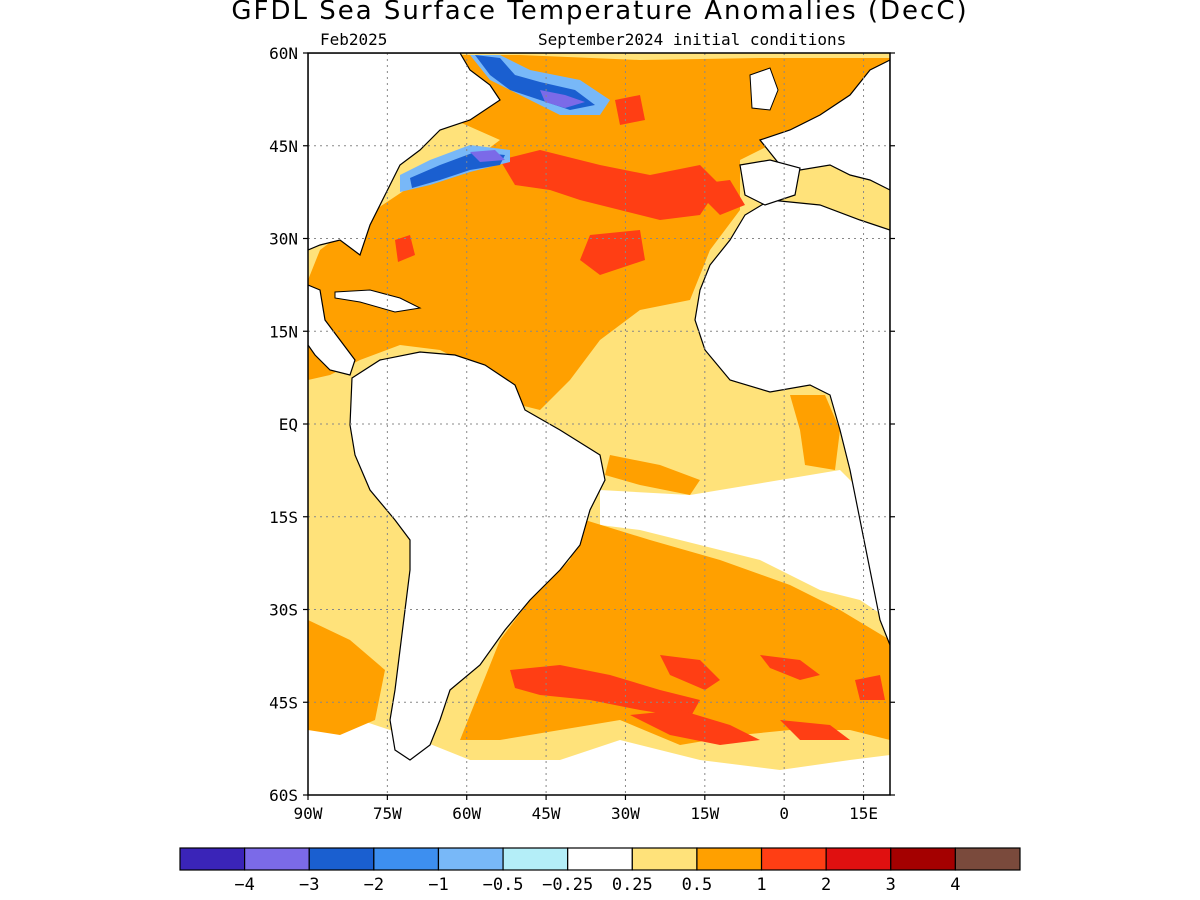 The image size is (1200, 900). I want to click on lon-tick-label: 45W, so click(546, 813).